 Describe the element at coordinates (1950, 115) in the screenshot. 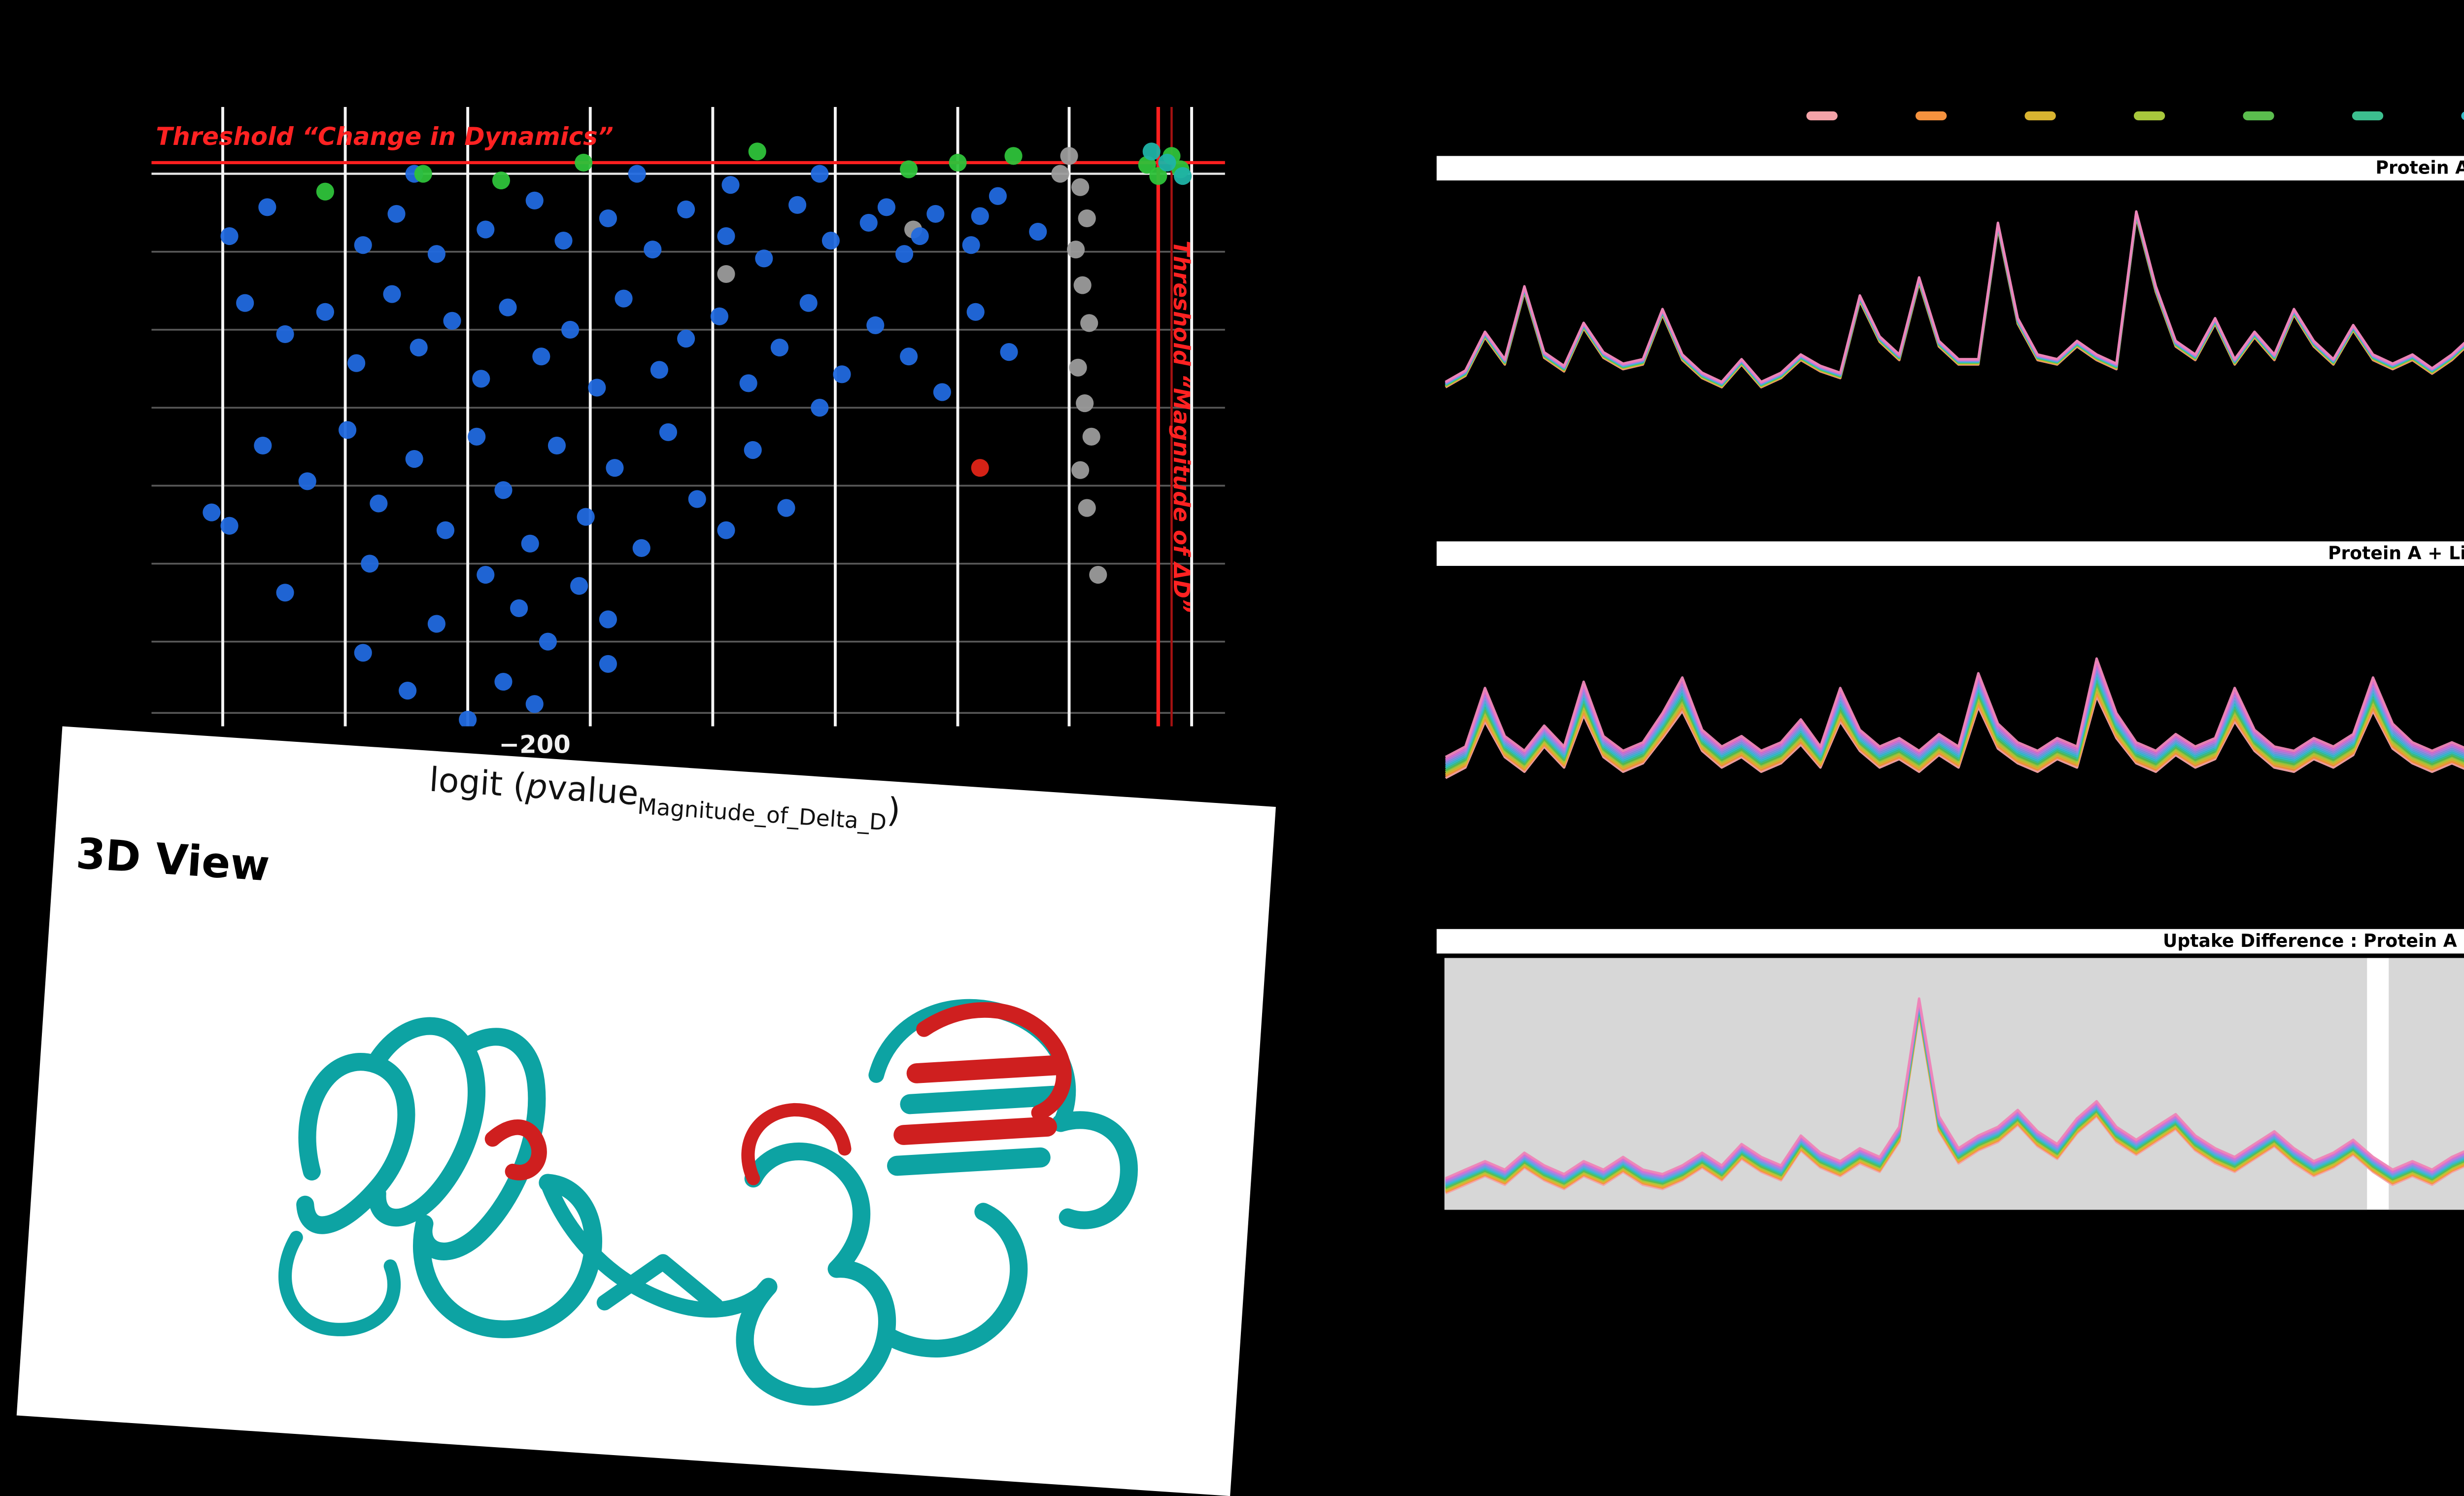

I see `timepoint-legend` at that location.